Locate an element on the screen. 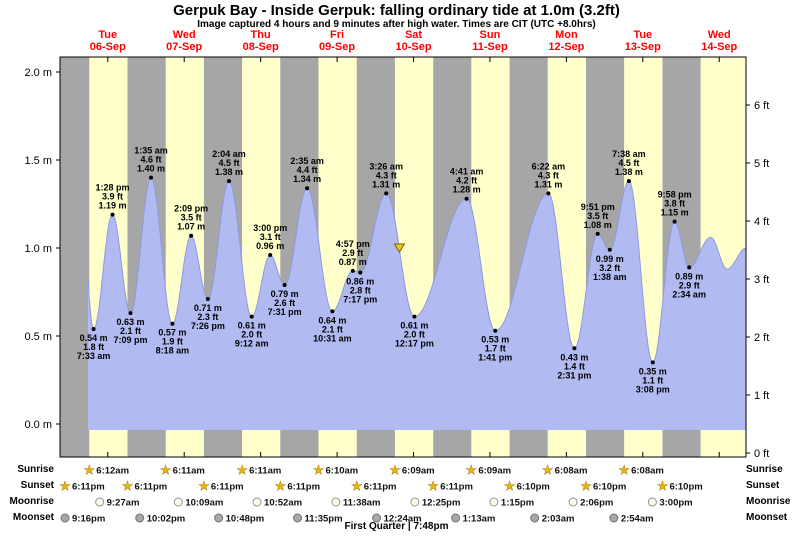 The width and height of the screenshot is (793, 538). tide-event-label-line: 0.79 m is located at coordinates (285, 294).